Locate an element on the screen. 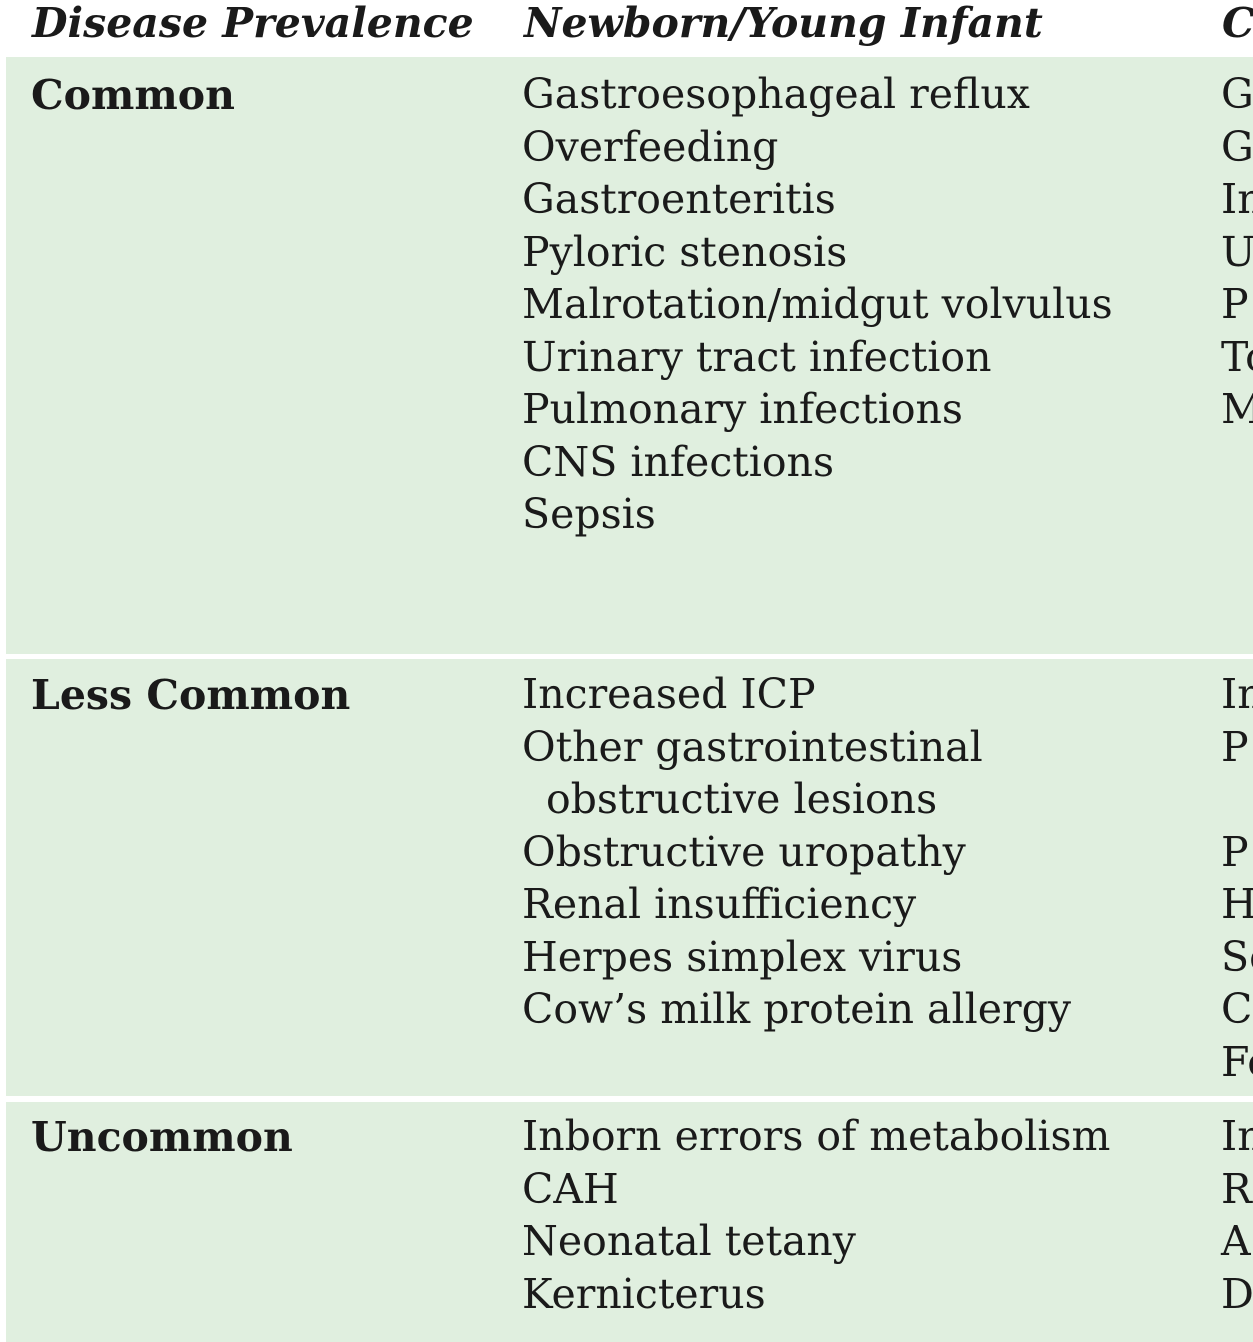 This screenshot has height=1342, width=1253. header-next-column: C is located at coordinates (1237, 23).